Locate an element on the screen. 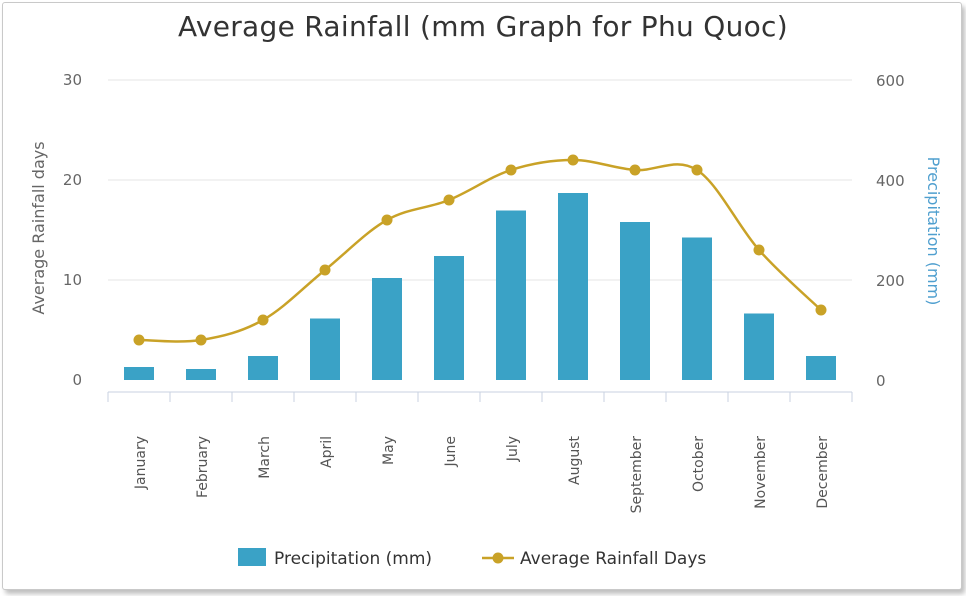 This screenshot has width=966, height=596. left-axis-tick: 10 is located at coordinates (72, 280).